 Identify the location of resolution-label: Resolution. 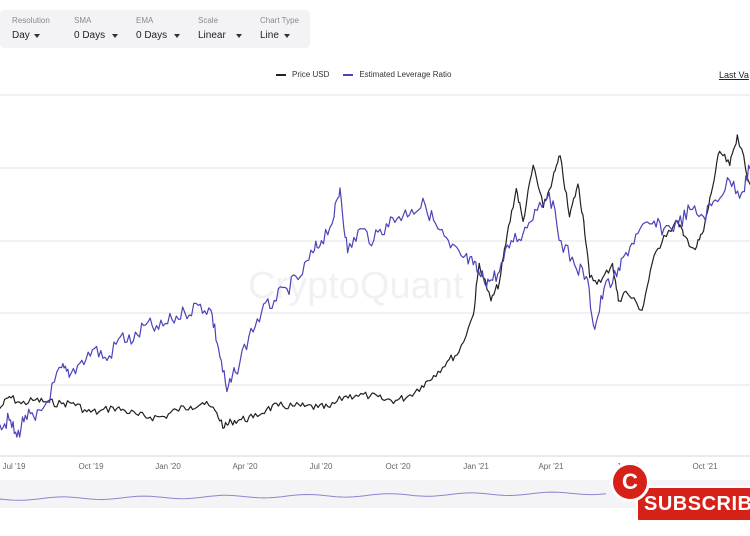
(31, 20).